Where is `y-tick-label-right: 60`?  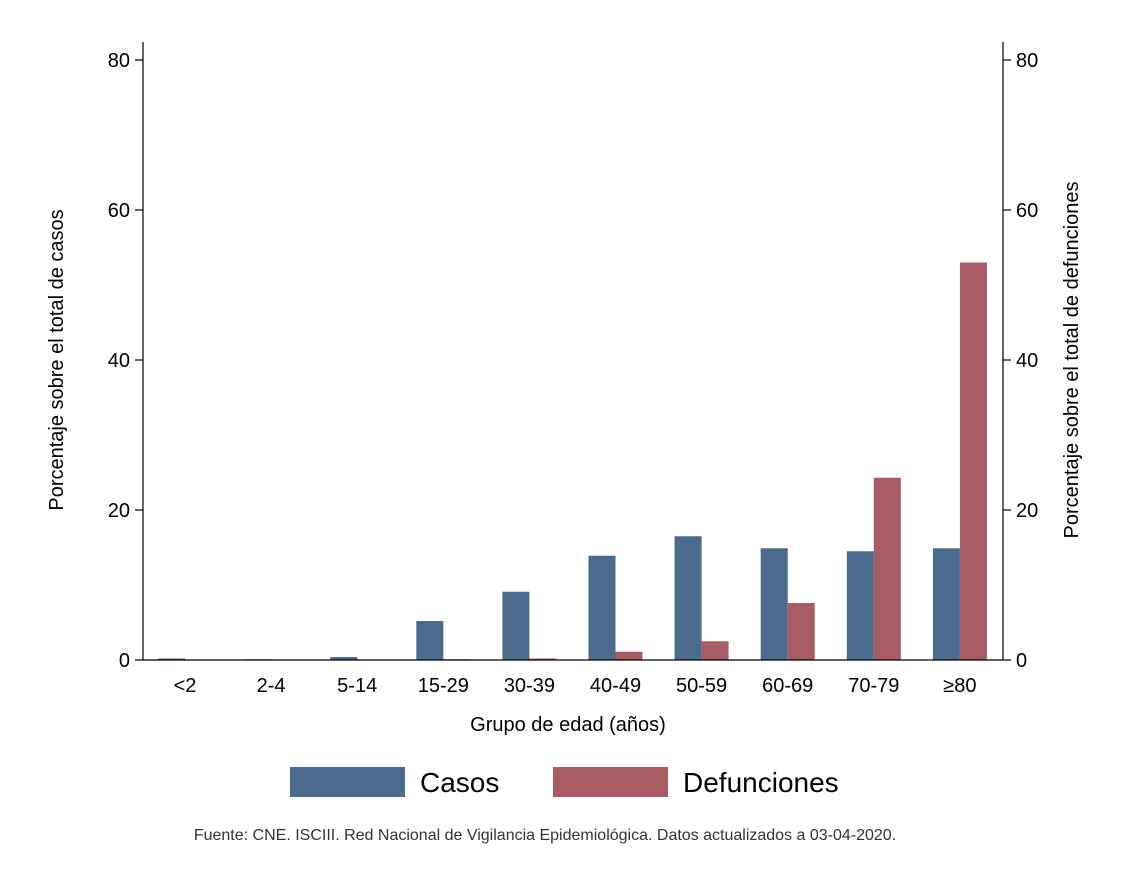
y-tick-label-right: 60 is located at coordinates (1027, 211).